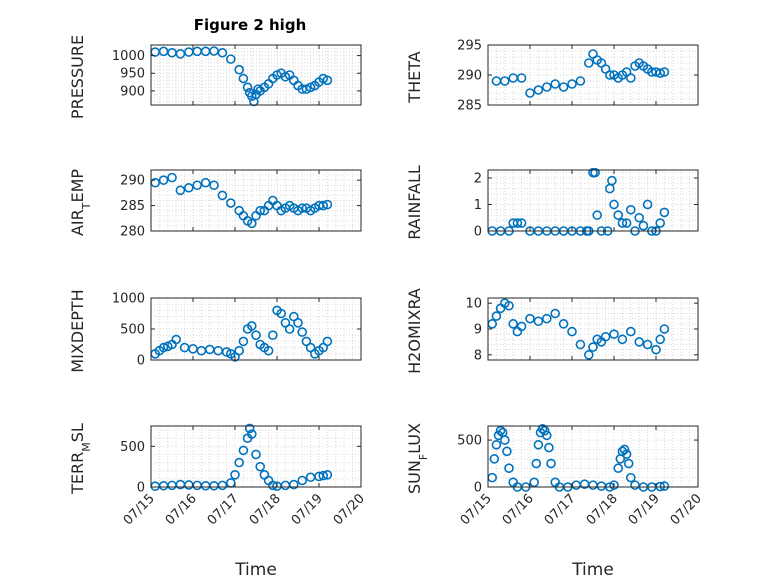  Describe the element at coordinates (80, 202) in the screenshot. I see `y-axis-label: AIRTEMP` at that location.